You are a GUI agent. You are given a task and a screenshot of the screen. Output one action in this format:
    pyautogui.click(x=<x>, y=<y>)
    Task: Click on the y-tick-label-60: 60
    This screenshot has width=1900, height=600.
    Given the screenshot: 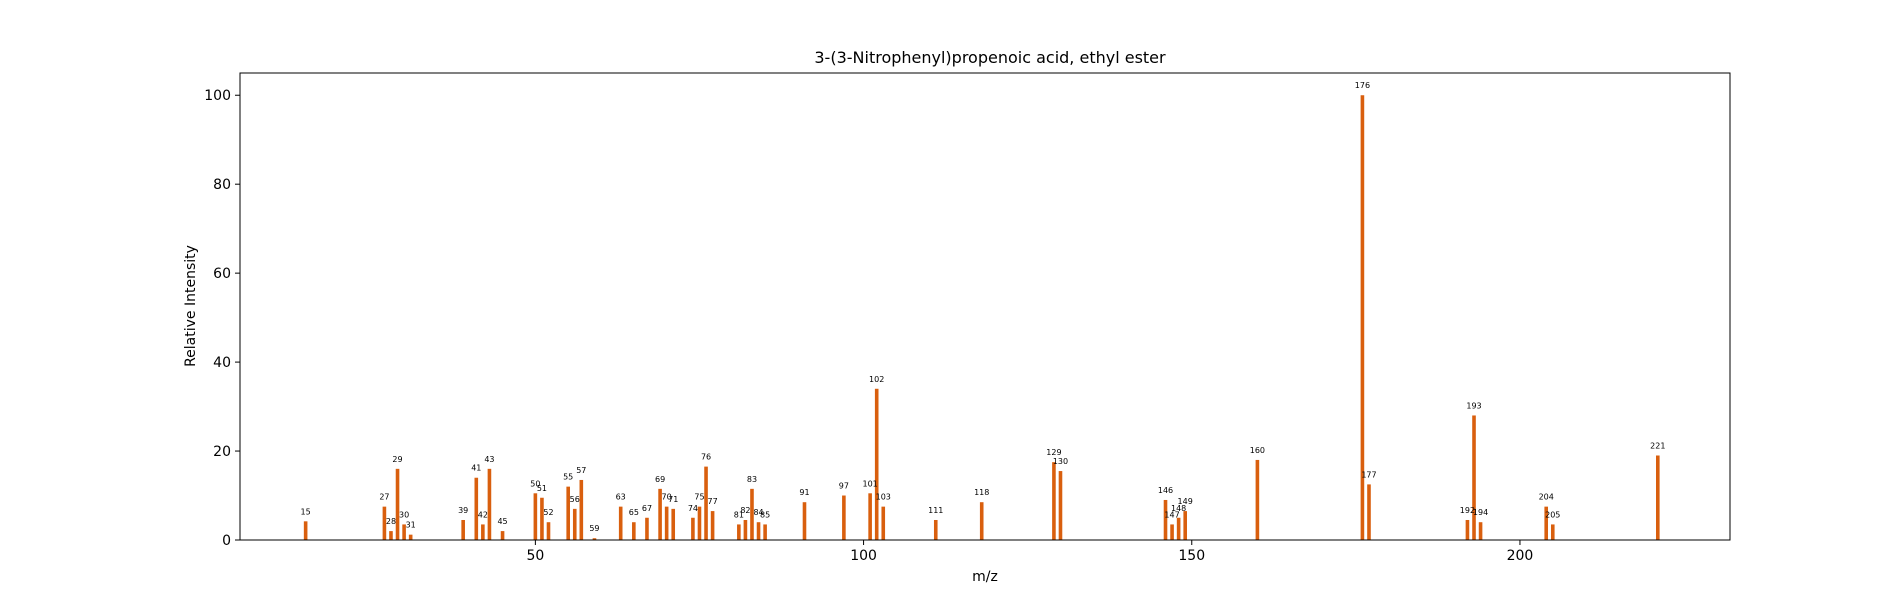 What is the action you would take?
    pyautogui.click(x=222, y=274)
    